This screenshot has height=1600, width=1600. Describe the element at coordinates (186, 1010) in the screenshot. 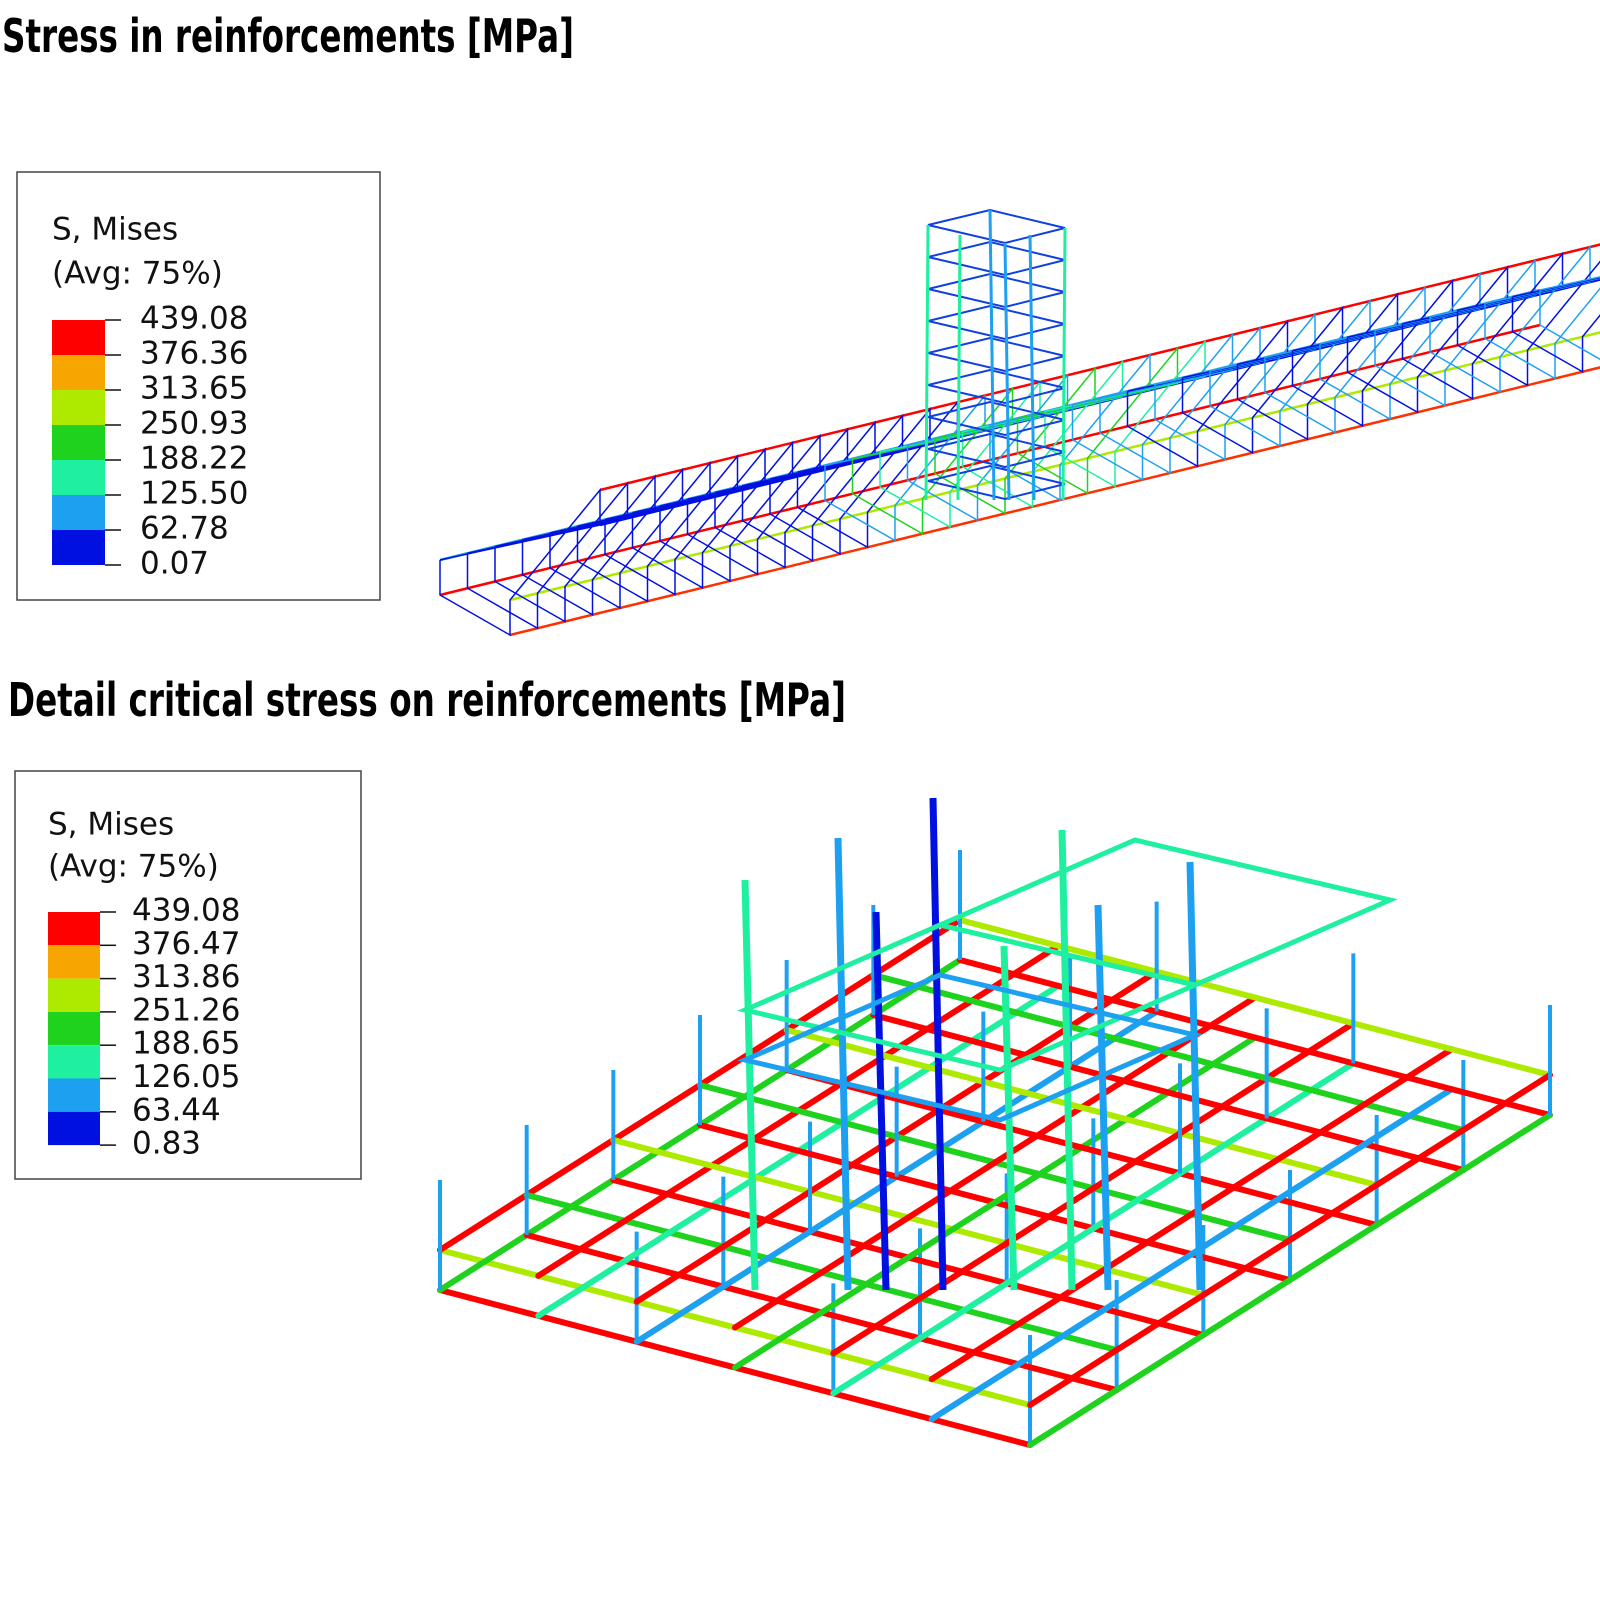

I see `legend-label: 251.26` at that location.